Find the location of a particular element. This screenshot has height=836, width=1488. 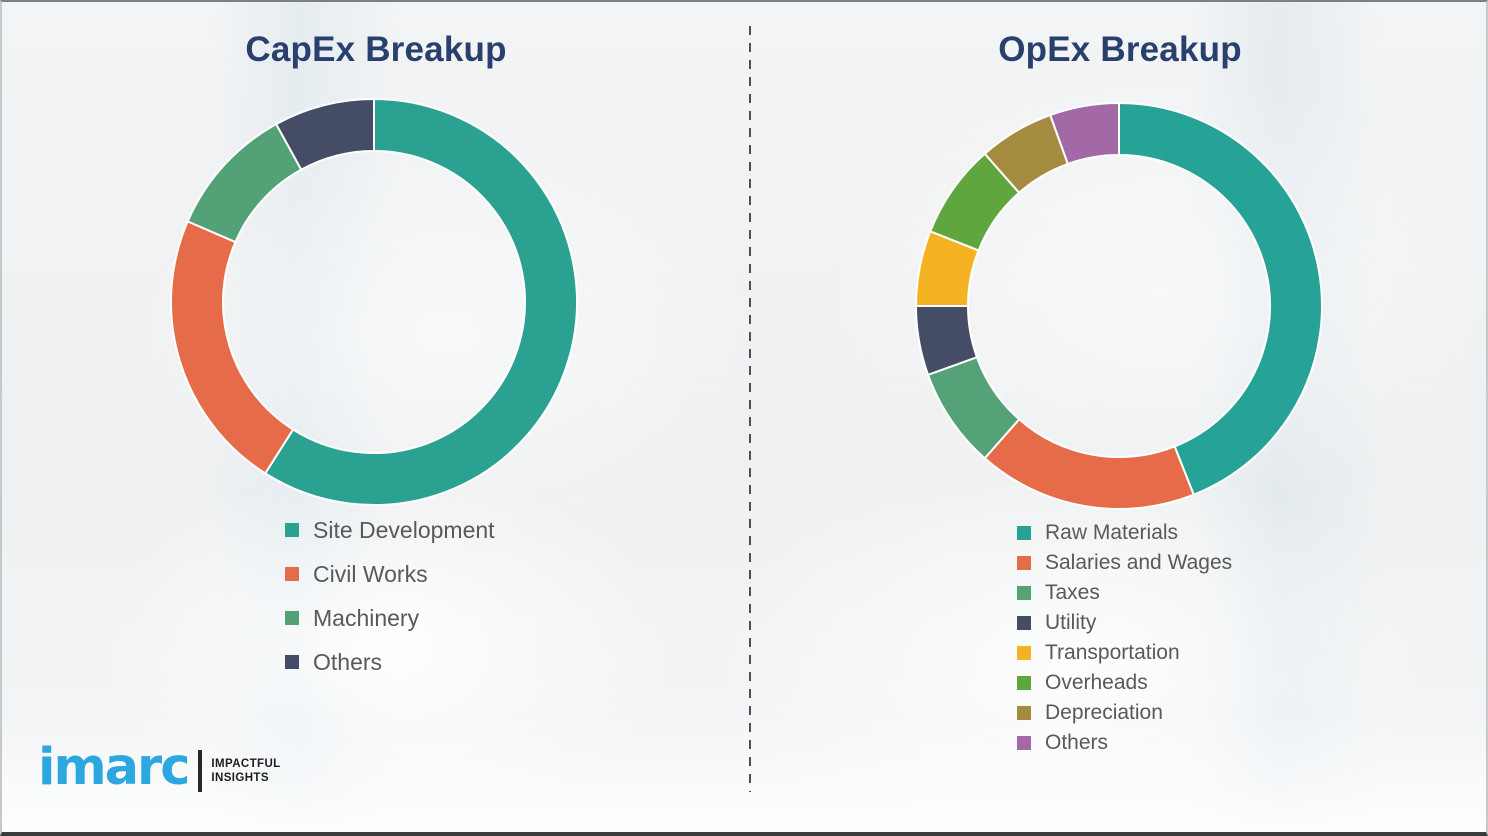

legend-swatch-transportation is located at coordinates (1024, 653).